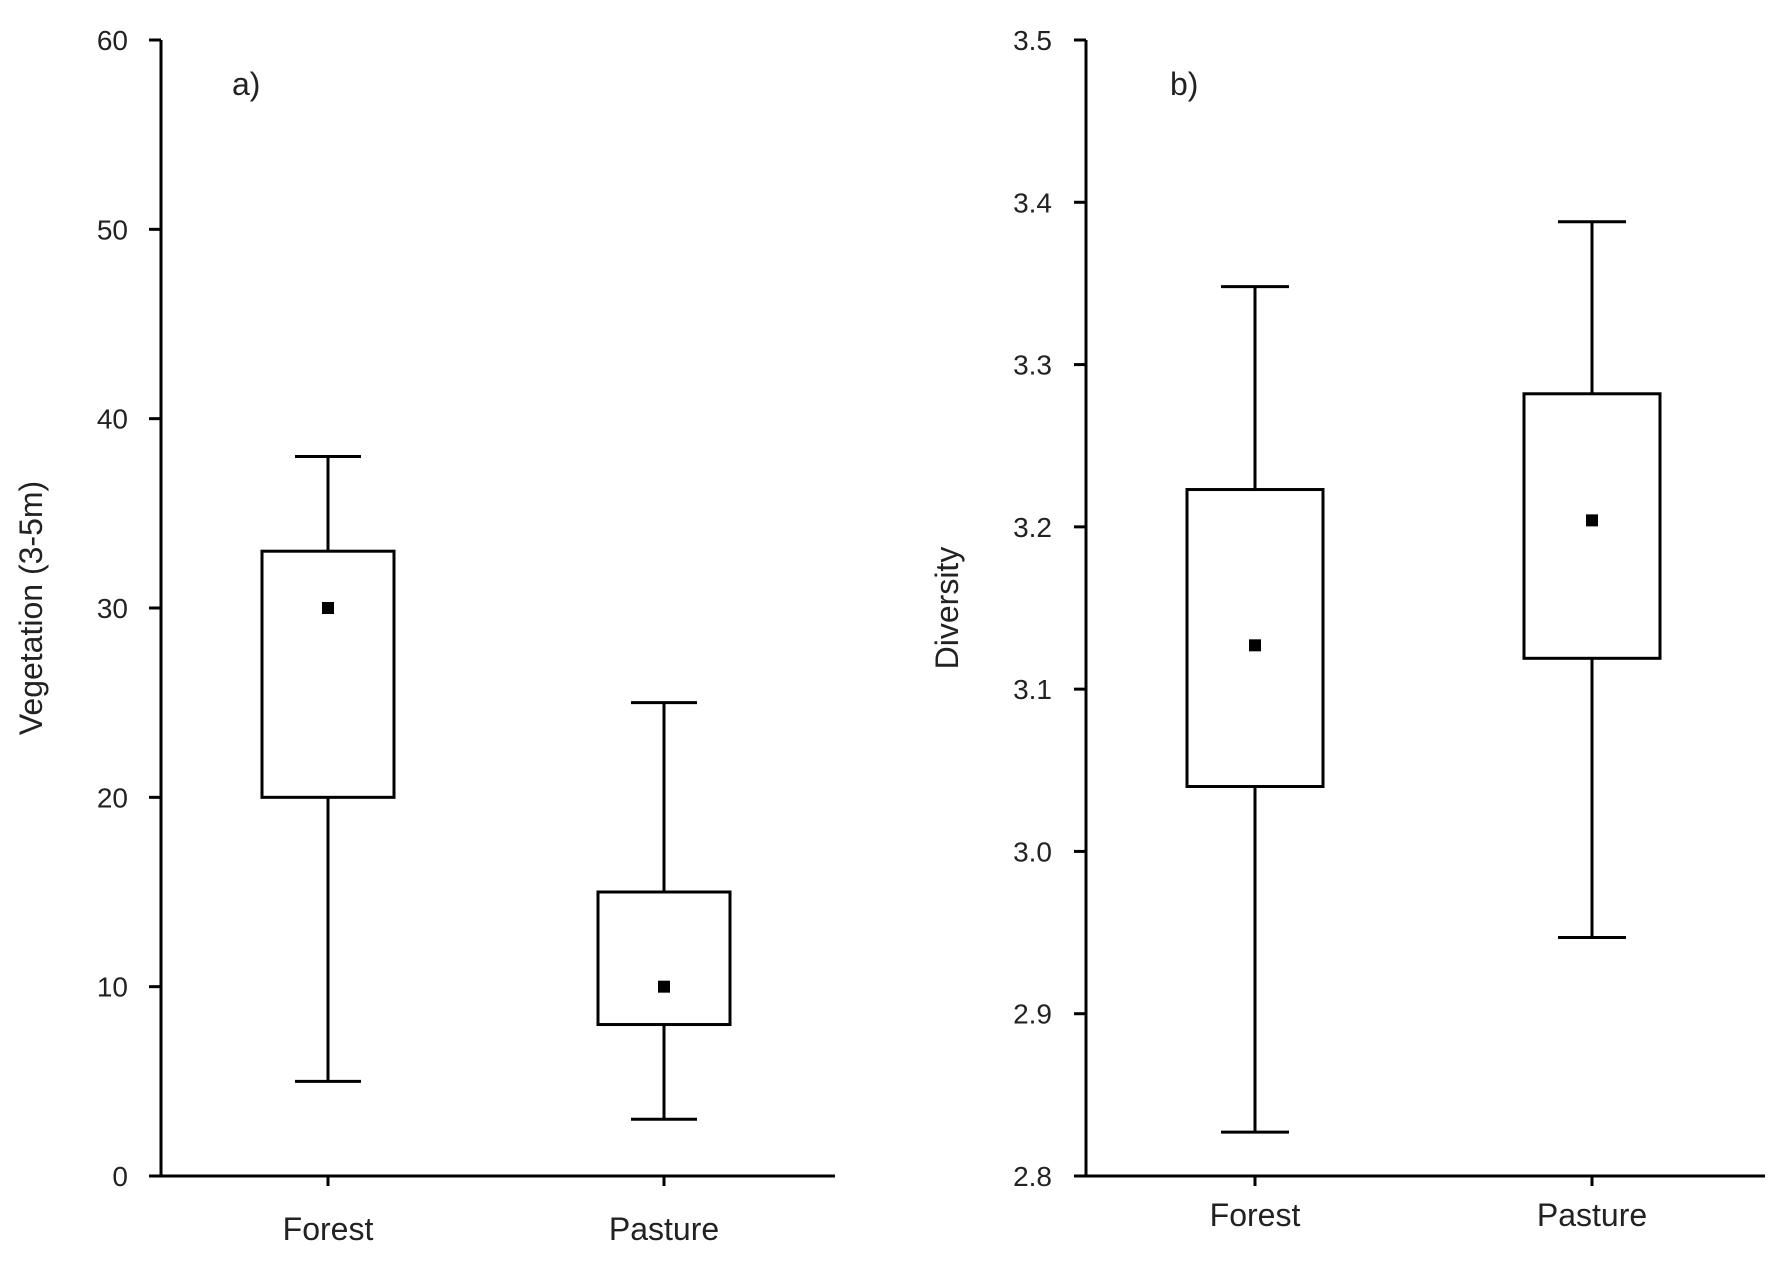  What do you see at coordinates (1032, 527) in the screenshot?
I see `y-tick-label: 3.2` at bounding box center [1032, 527].